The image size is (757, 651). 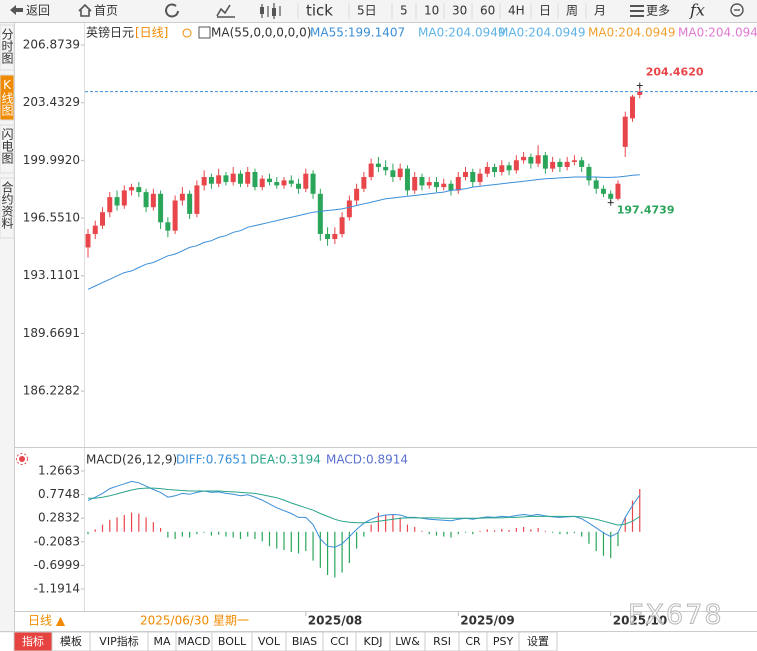 What do you see at coordinates (7, 328) in the screenshot?
I see `side-bar` at bounding box center [7, 328].